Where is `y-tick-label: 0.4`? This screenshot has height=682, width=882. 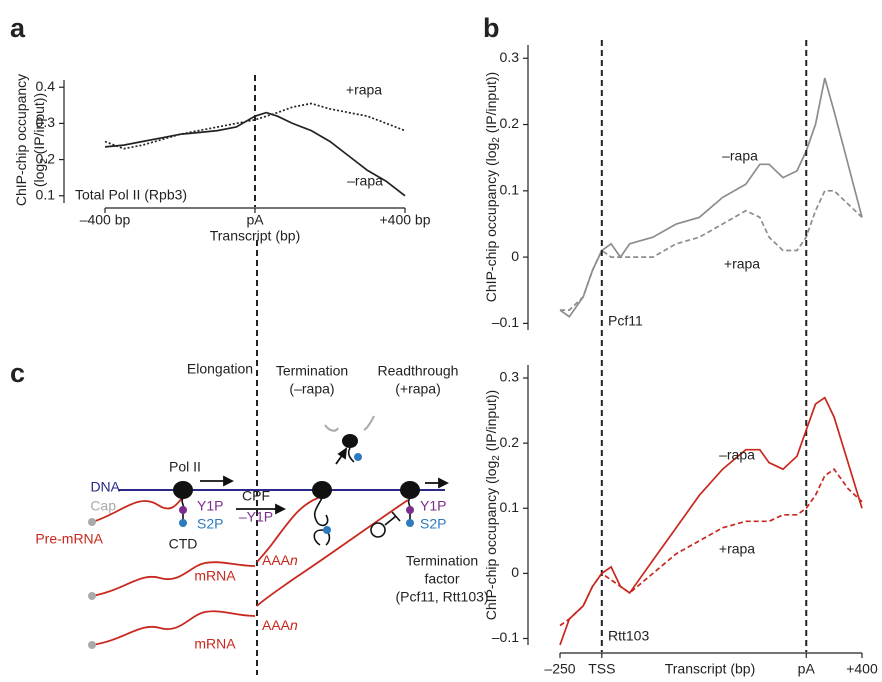
y-tick-label: 0.4 is located at coordinates (46, 86).